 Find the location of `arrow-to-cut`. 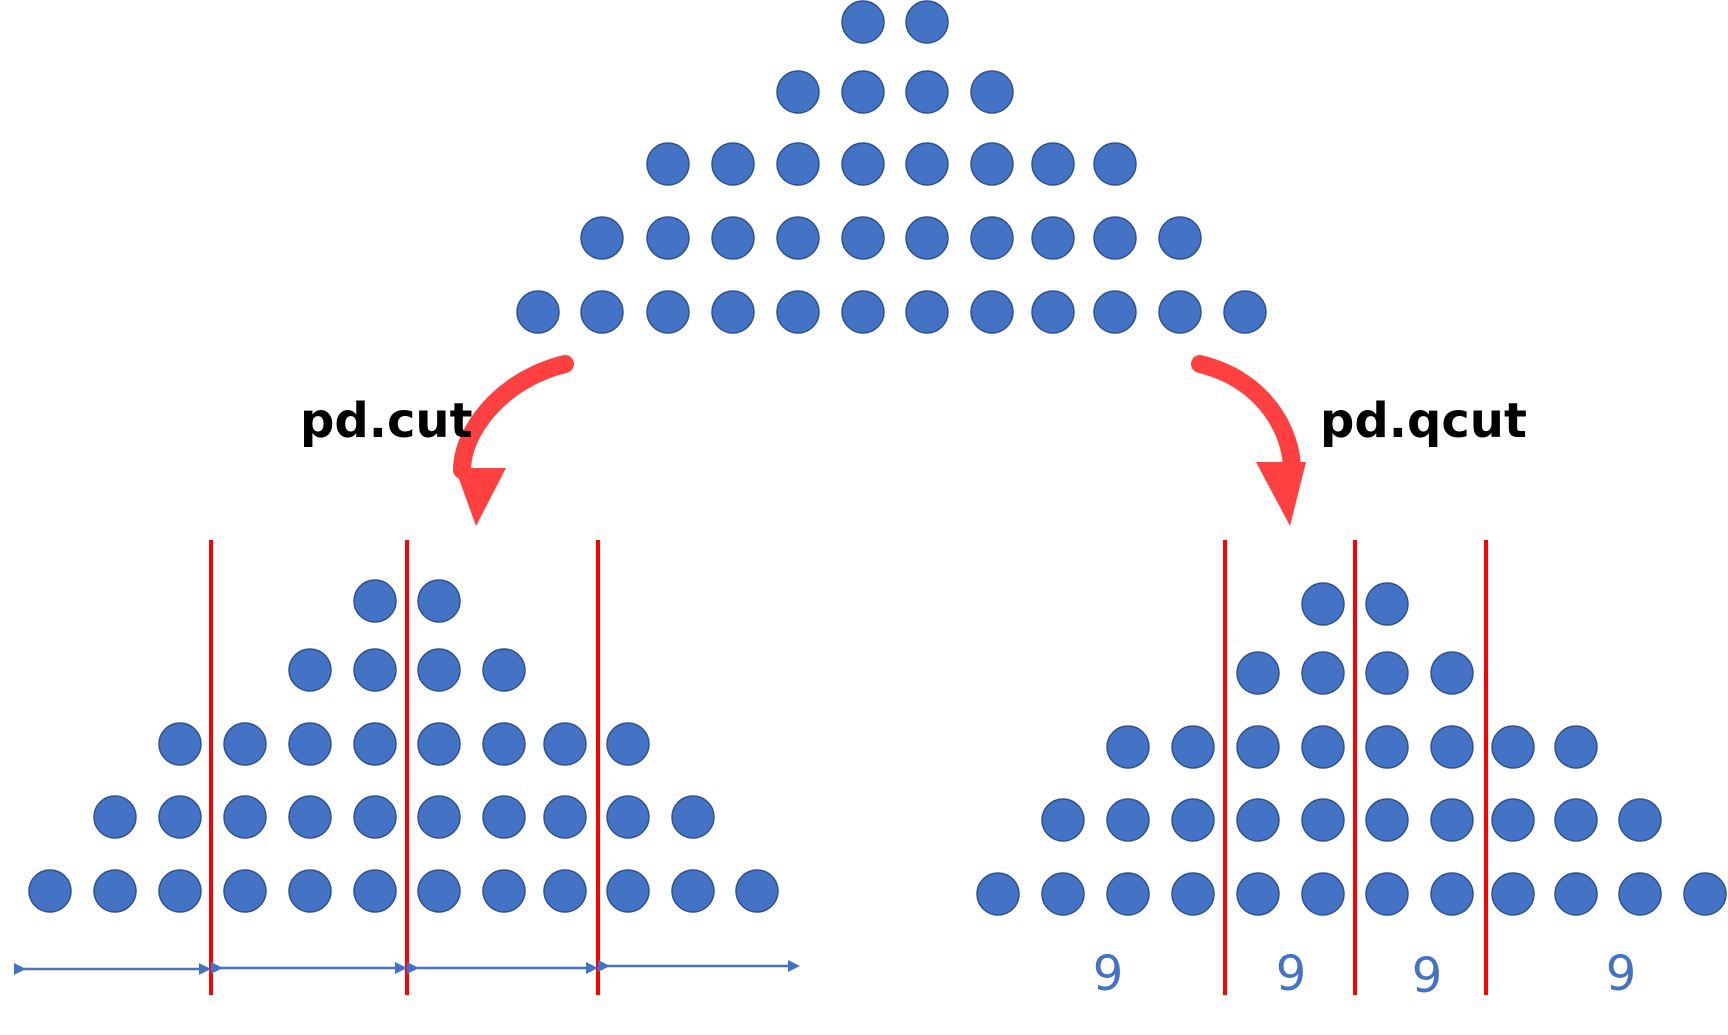

arrow-to-cut is located at coordinates (513, 440).